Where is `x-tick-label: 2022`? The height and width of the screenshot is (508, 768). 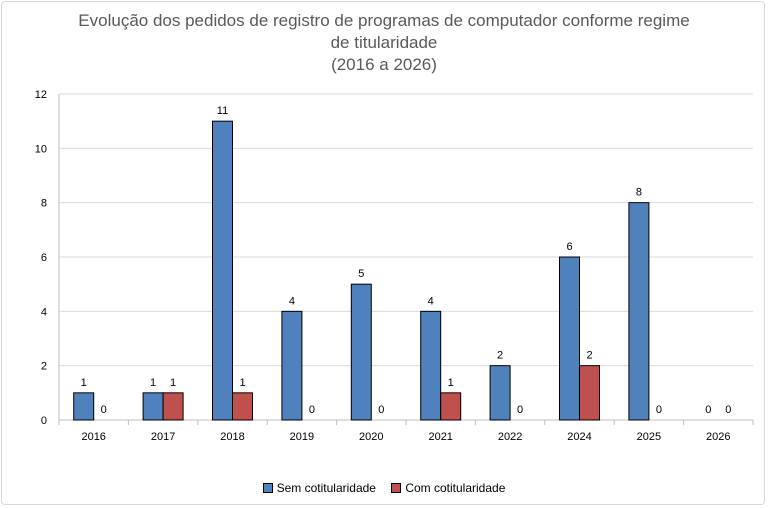 x-tick-label: 2022 is located at coordinates (510, 437).